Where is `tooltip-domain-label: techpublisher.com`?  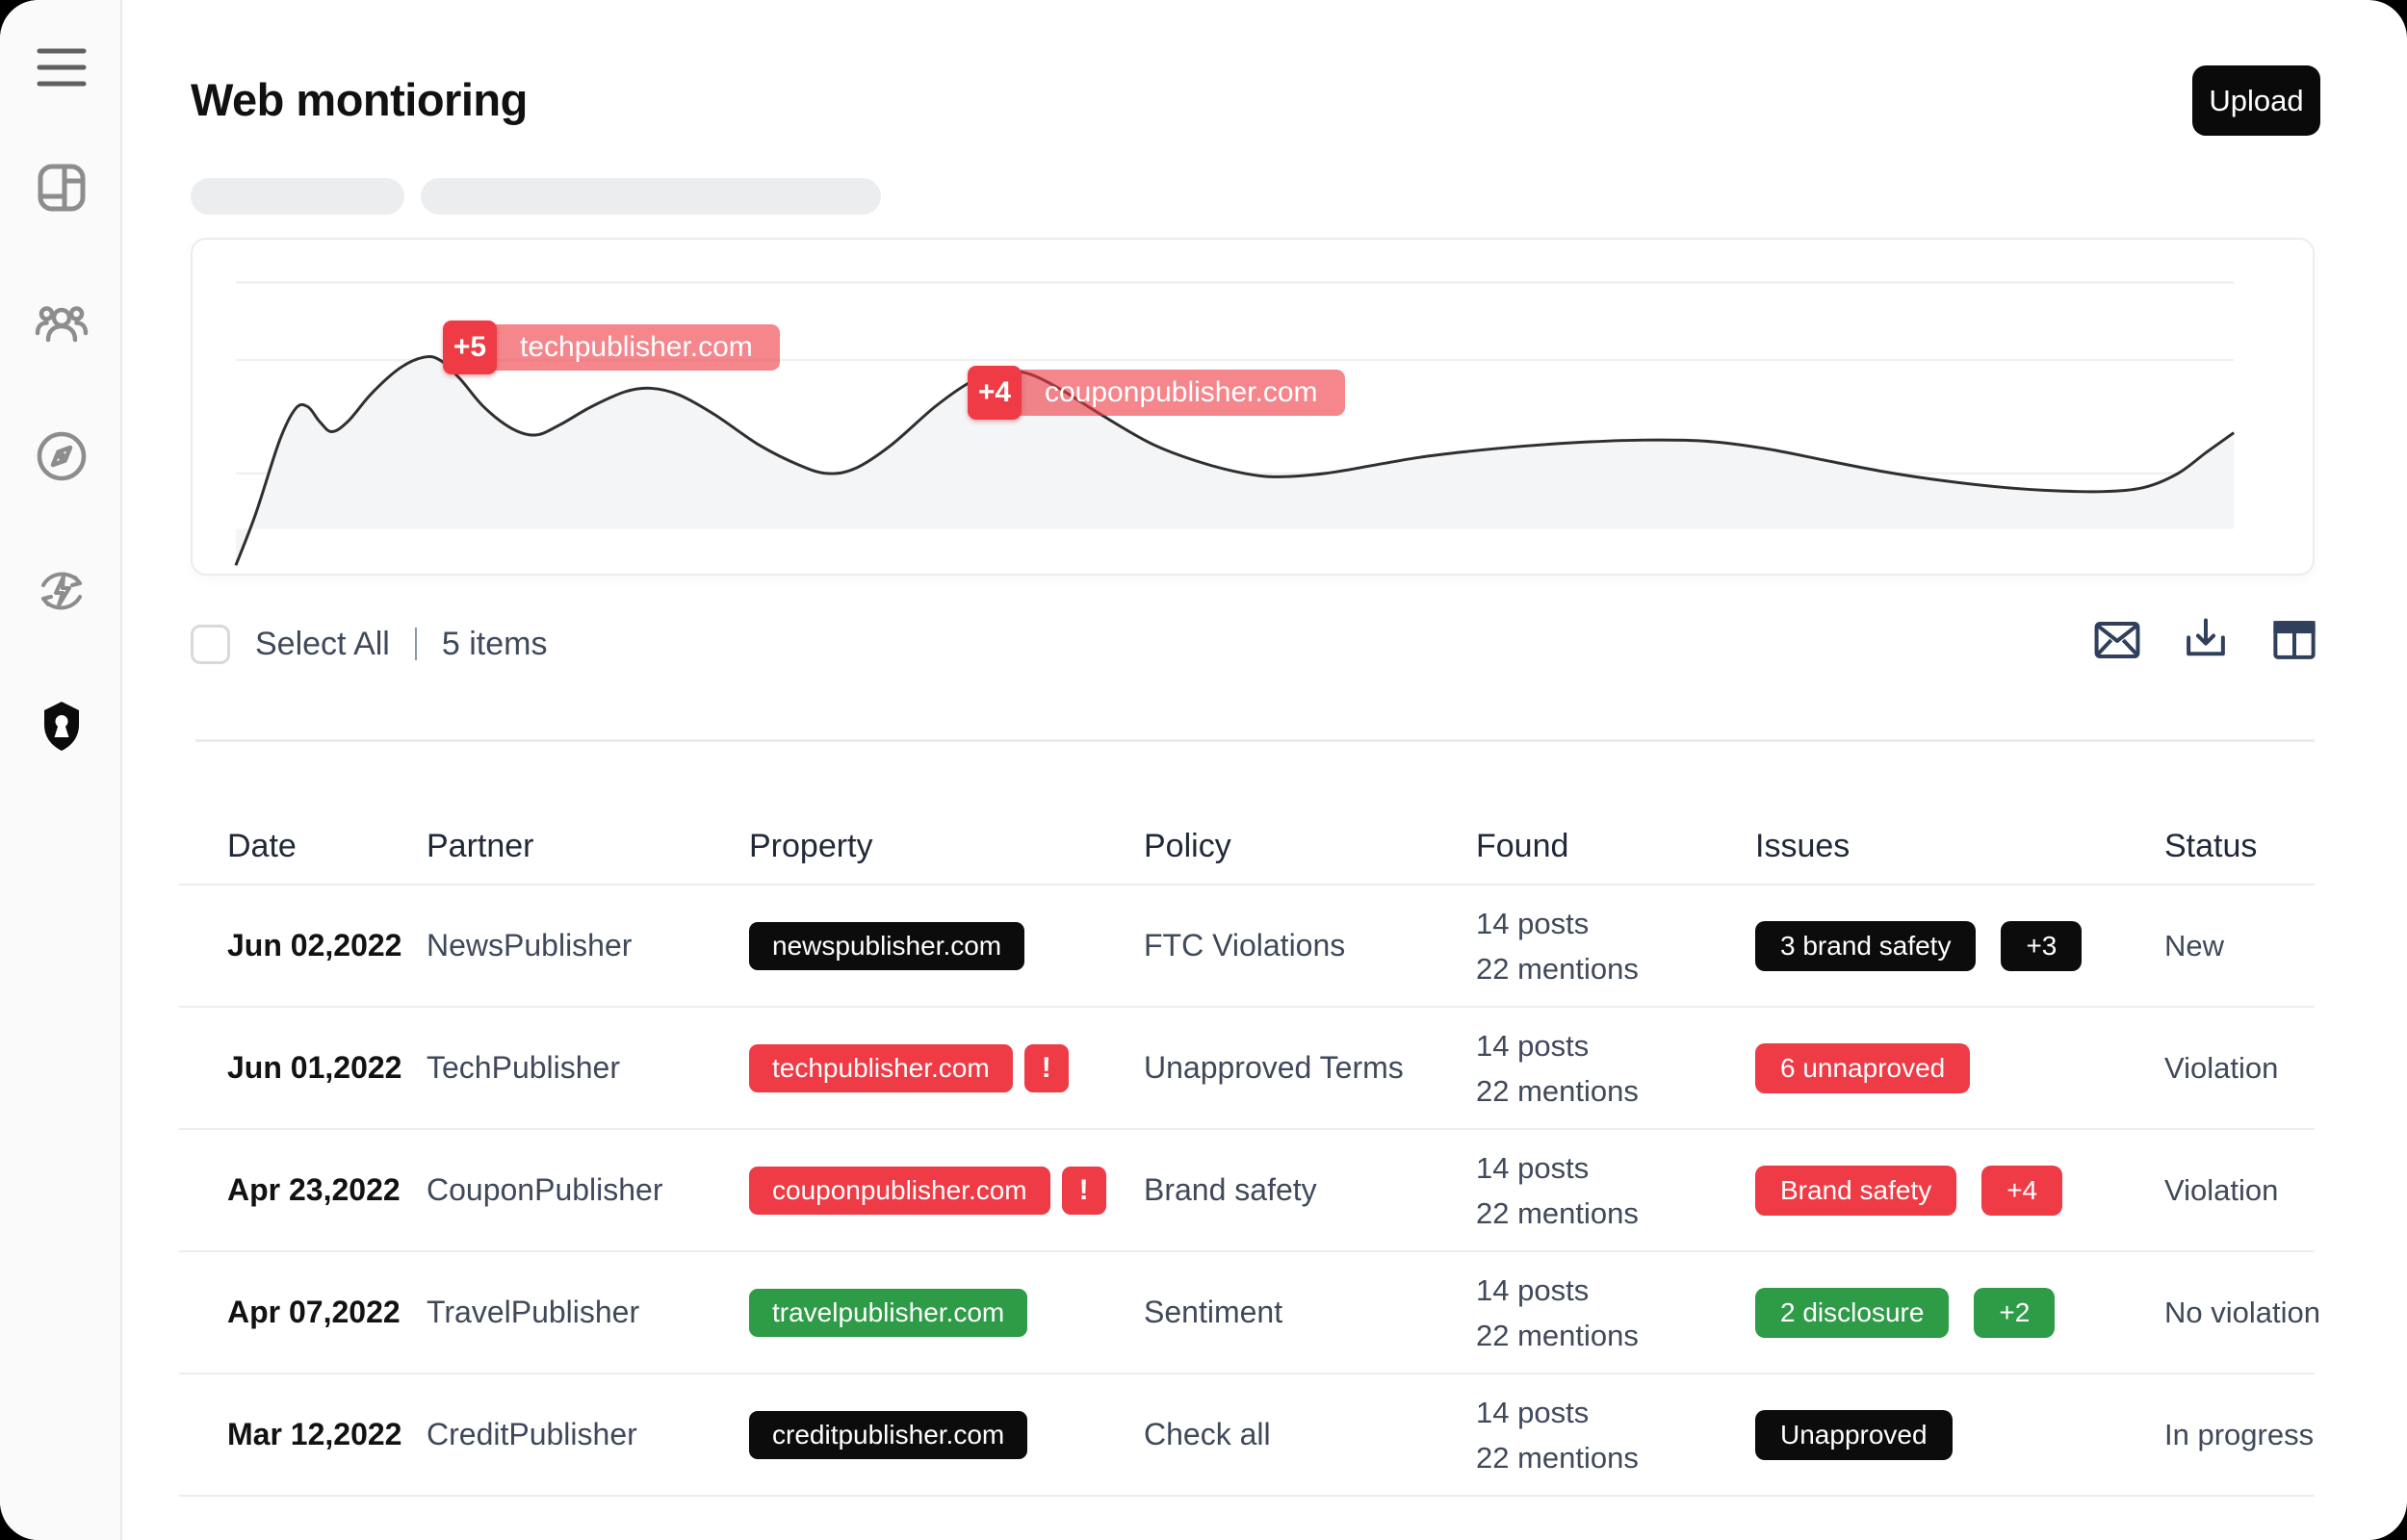 tooltip-domain-label: techpublisher.com is located at coordinates (631, 347).